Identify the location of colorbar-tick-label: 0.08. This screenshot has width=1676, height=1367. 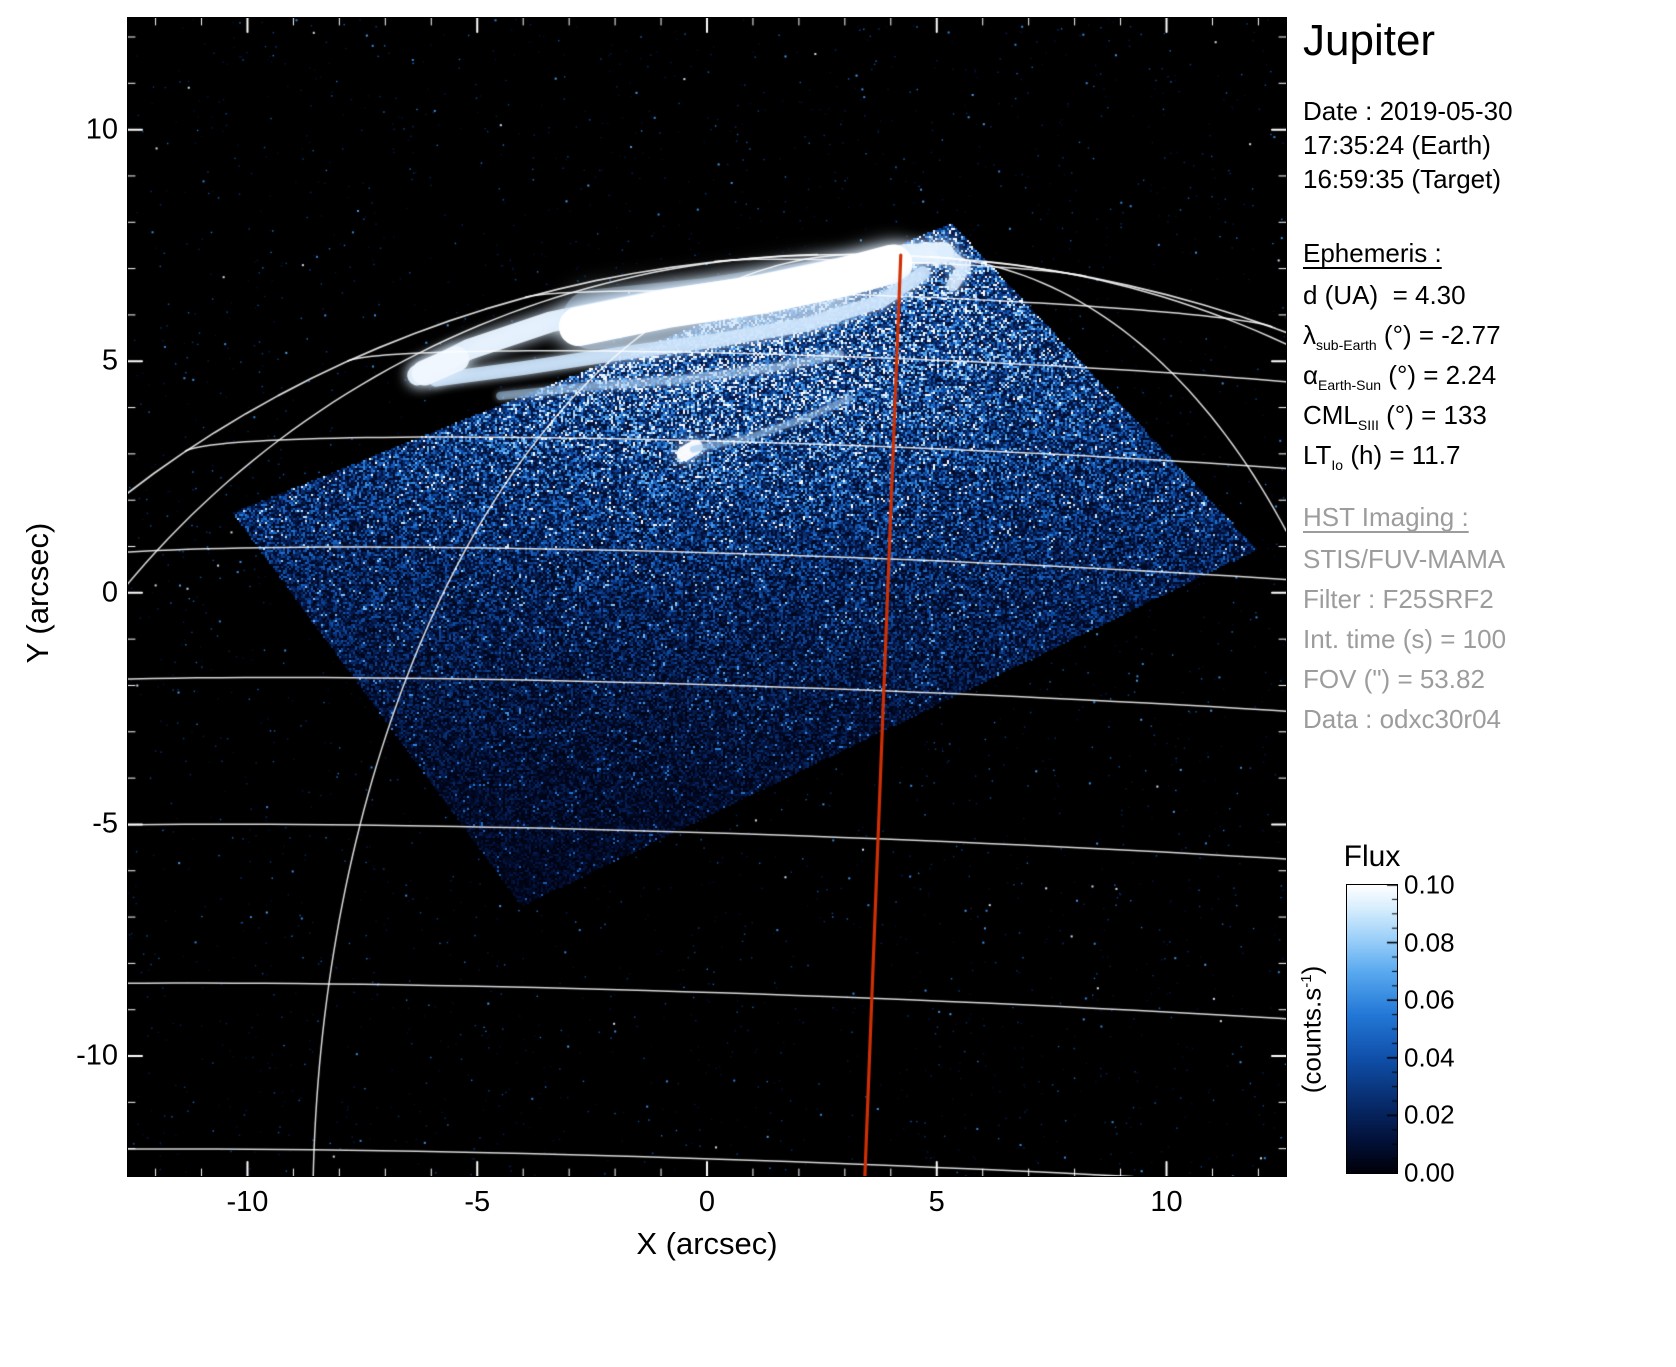
(1429, 942).